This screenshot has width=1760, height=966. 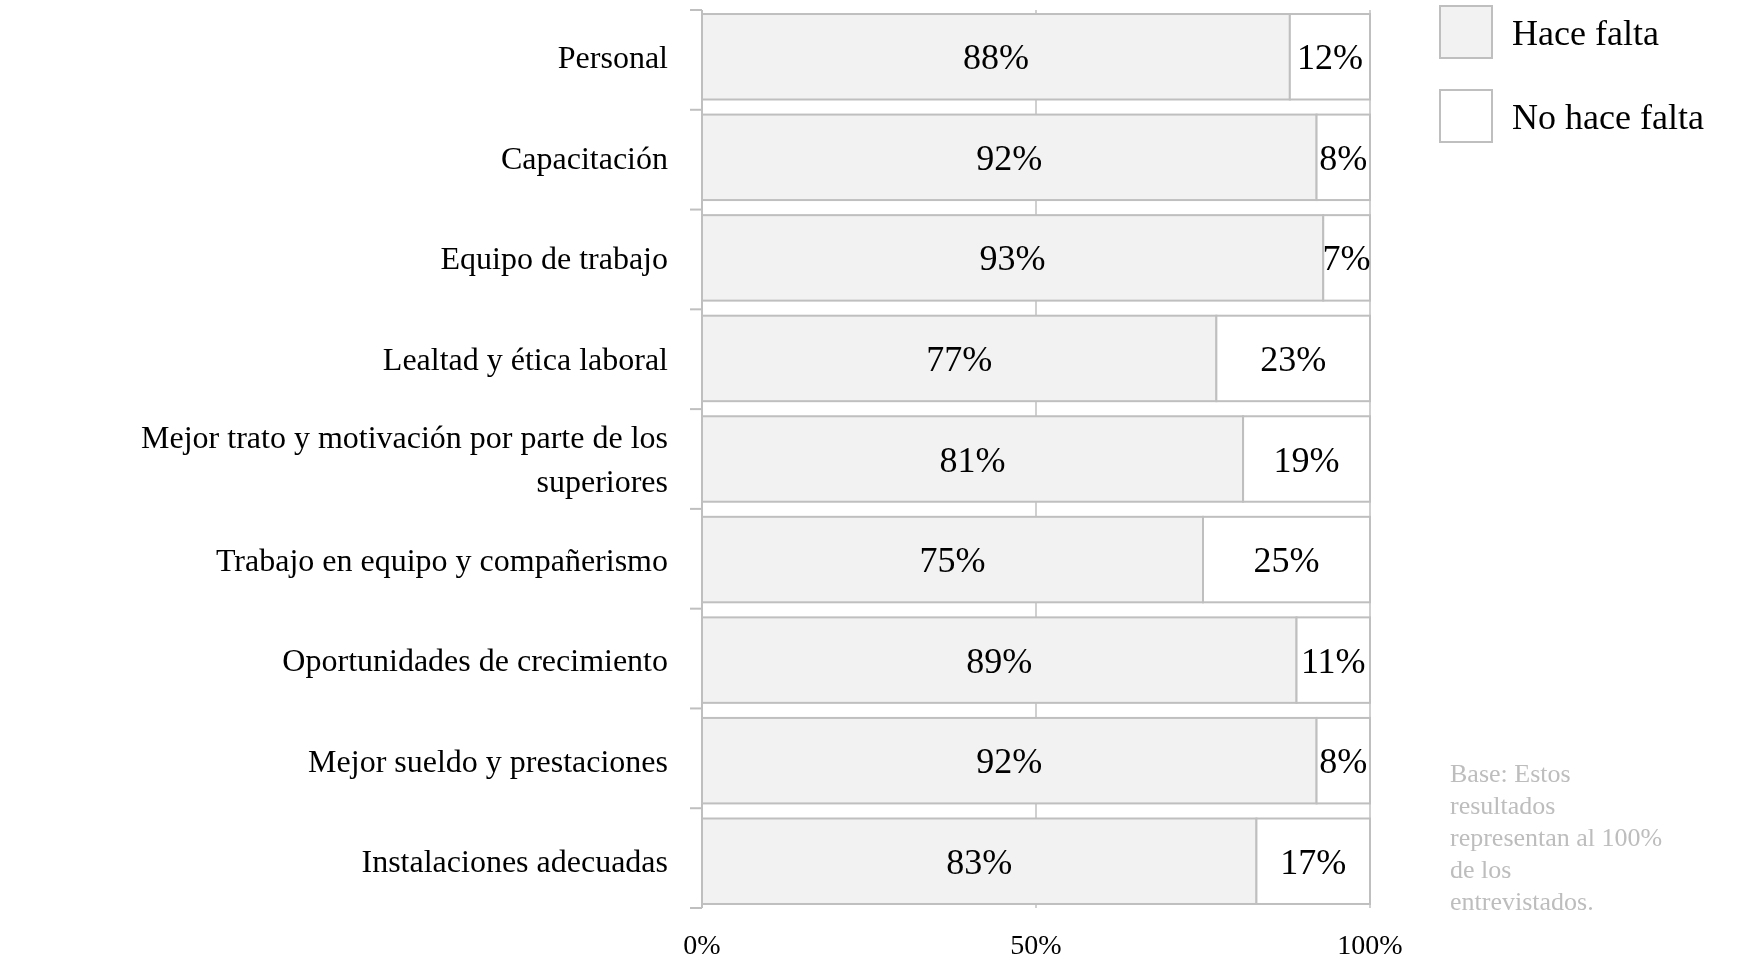 I want to click on data-label: 88%, so click(x=995, y=57).